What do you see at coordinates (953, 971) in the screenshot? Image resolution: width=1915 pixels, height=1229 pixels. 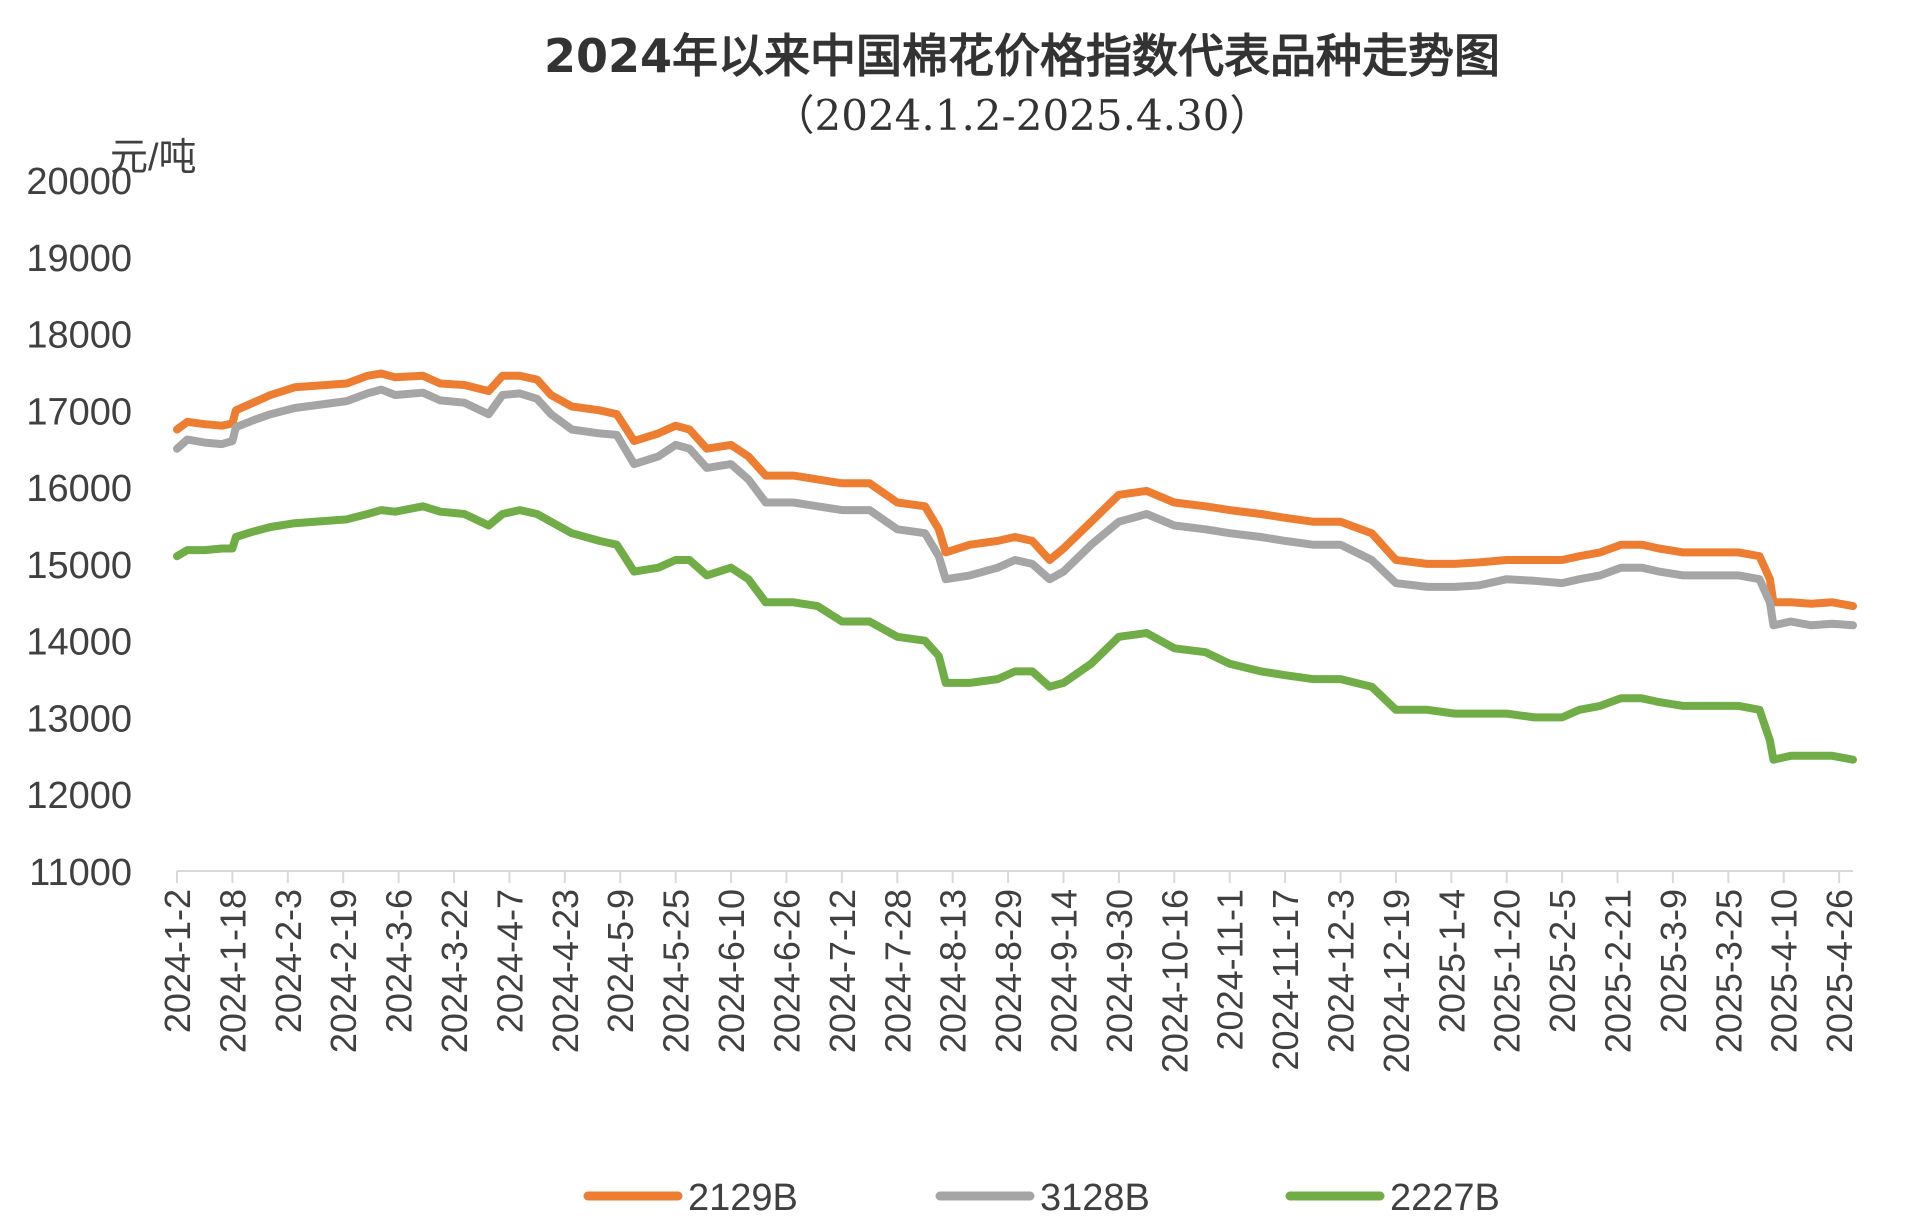 I see `x-tick-label: 2024-8-13` at bounding box center [953, 971].